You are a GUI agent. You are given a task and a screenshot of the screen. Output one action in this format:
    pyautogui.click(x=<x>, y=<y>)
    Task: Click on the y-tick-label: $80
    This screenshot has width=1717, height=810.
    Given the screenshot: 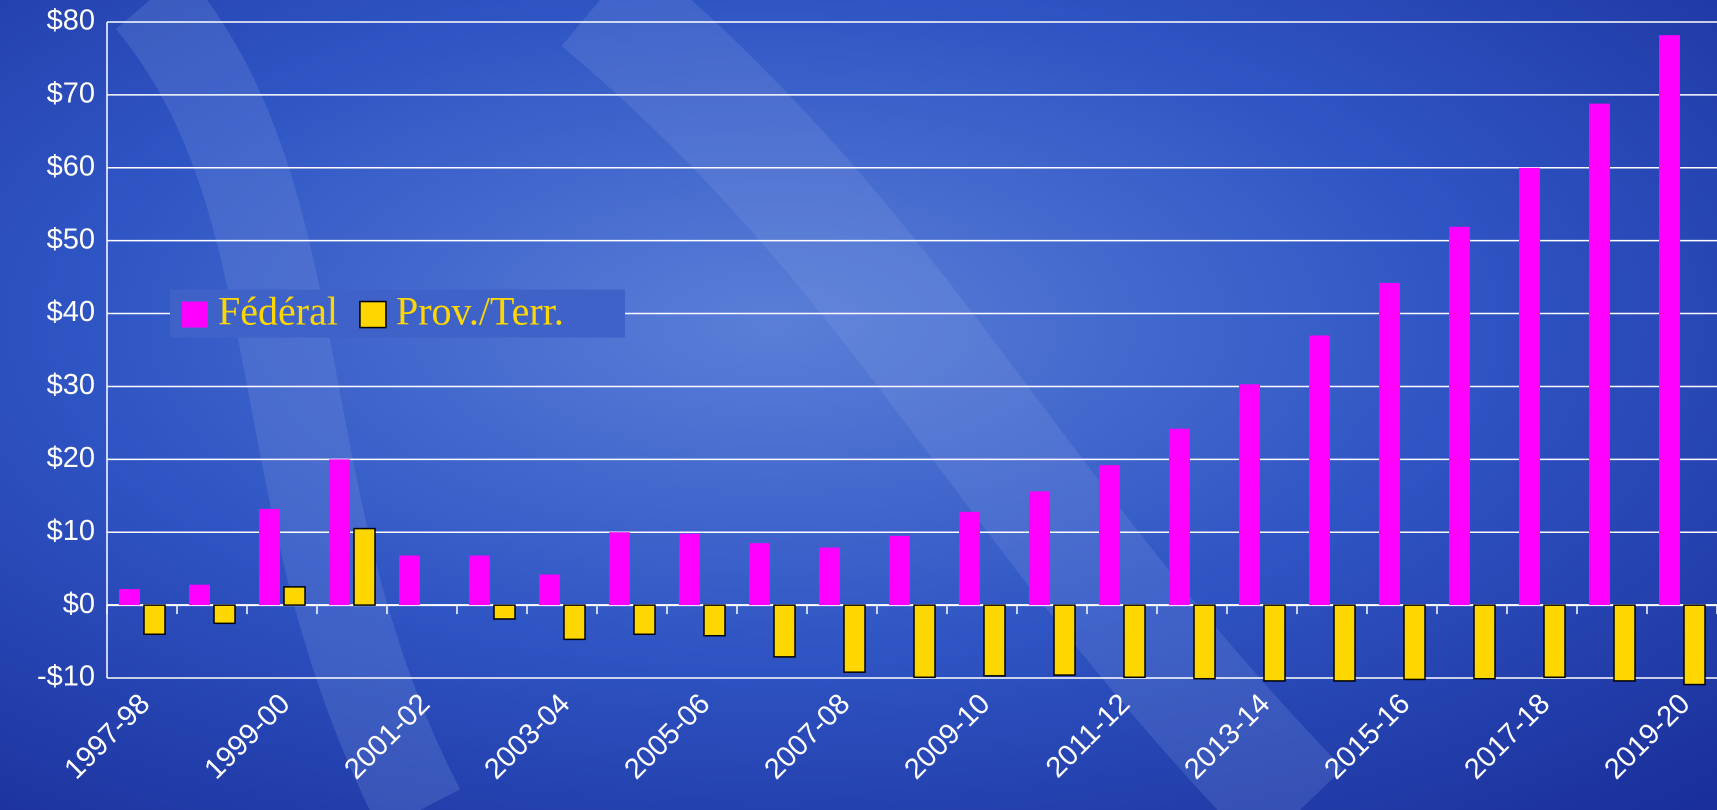 What is the action you would take?
    pyautogui.click(x=71, y=21)
    